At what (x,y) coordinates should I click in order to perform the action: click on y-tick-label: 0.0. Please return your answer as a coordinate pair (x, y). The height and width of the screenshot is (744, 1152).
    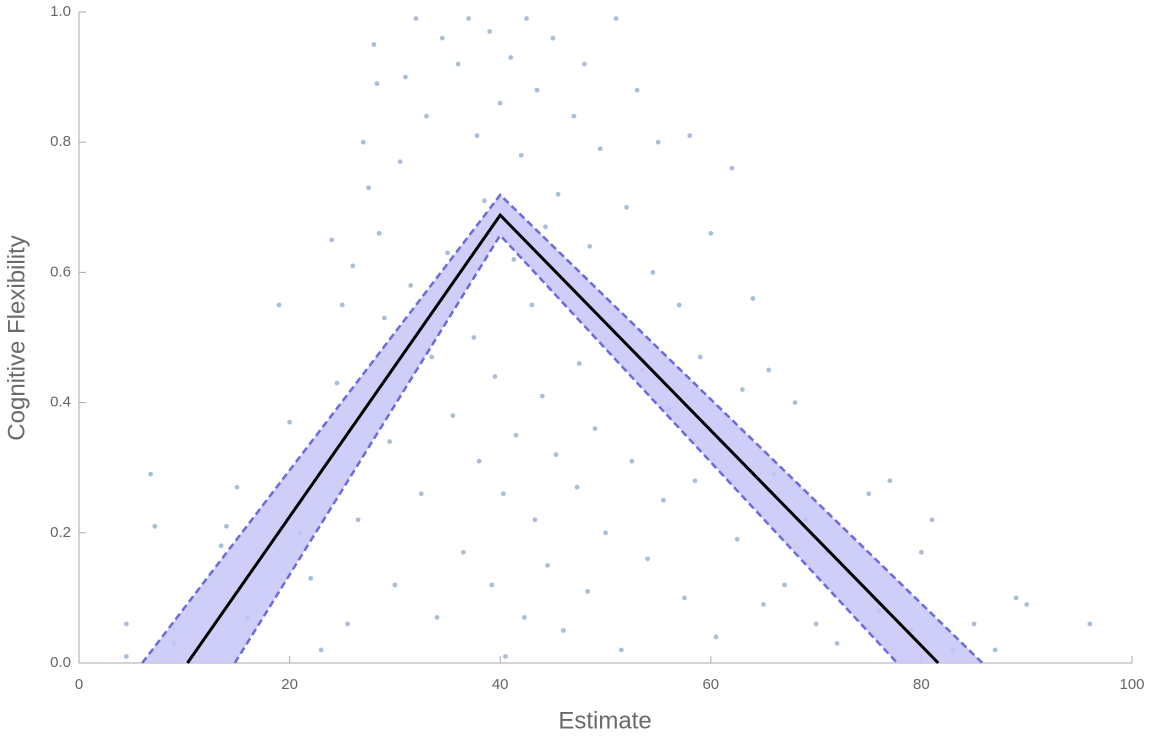
    Looking at the image, I should click on (60, 662).